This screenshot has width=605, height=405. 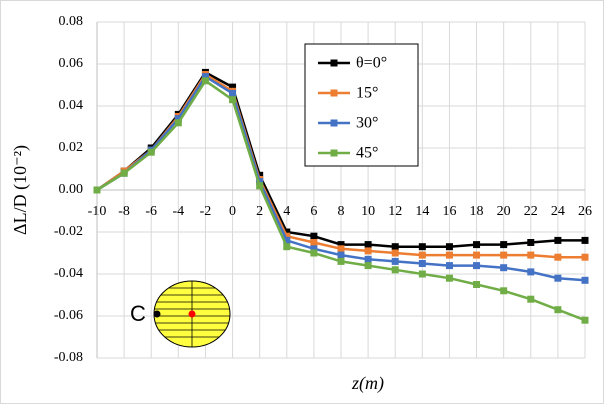 I want to click on x-tick-label: 10, so click(x=368, y=211).